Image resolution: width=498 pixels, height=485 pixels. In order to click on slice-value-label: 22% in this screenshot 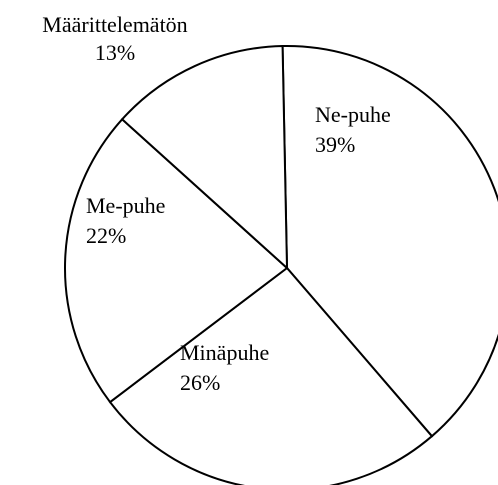, I will do `click(106, 235)`.